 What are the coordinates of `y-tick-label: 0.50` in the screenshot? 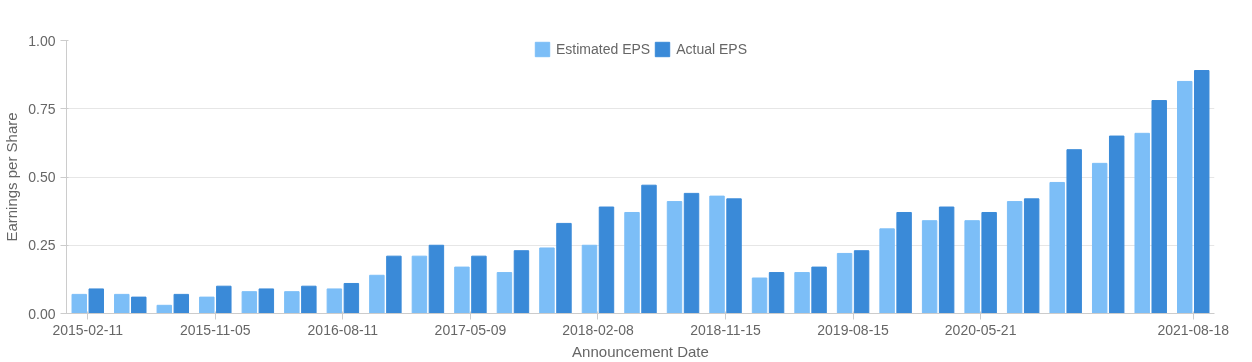 It's located at (42, 177).